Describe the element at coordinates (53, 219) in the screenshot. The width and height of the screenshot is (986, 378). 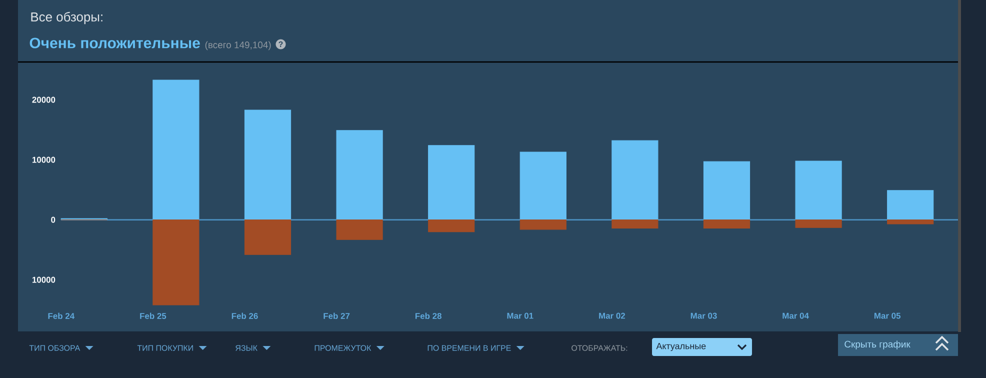
I see `y-tick-label: 0` at that location.